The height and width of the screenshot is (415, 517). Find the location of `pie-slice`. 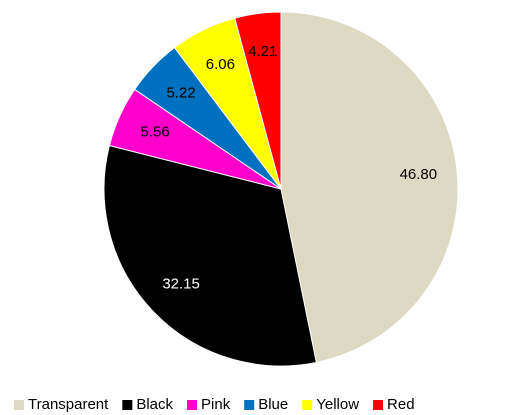

pie-slice is located at coordinates (258, 100).